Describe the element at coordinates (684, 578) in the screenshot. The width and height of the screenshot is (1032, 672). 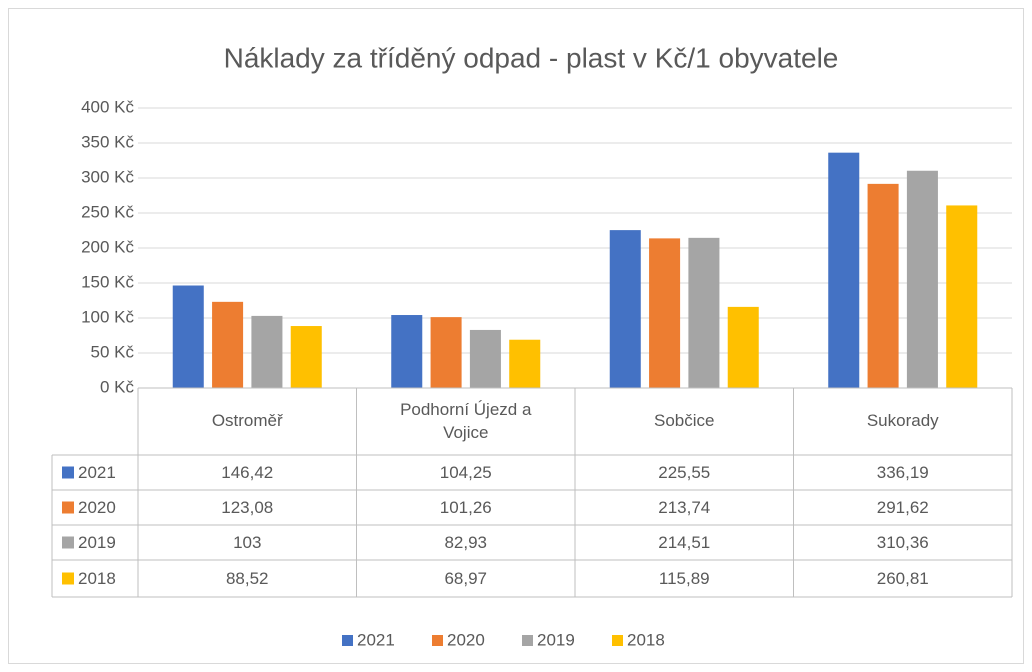
I see `table-value: 115,89` at that location.